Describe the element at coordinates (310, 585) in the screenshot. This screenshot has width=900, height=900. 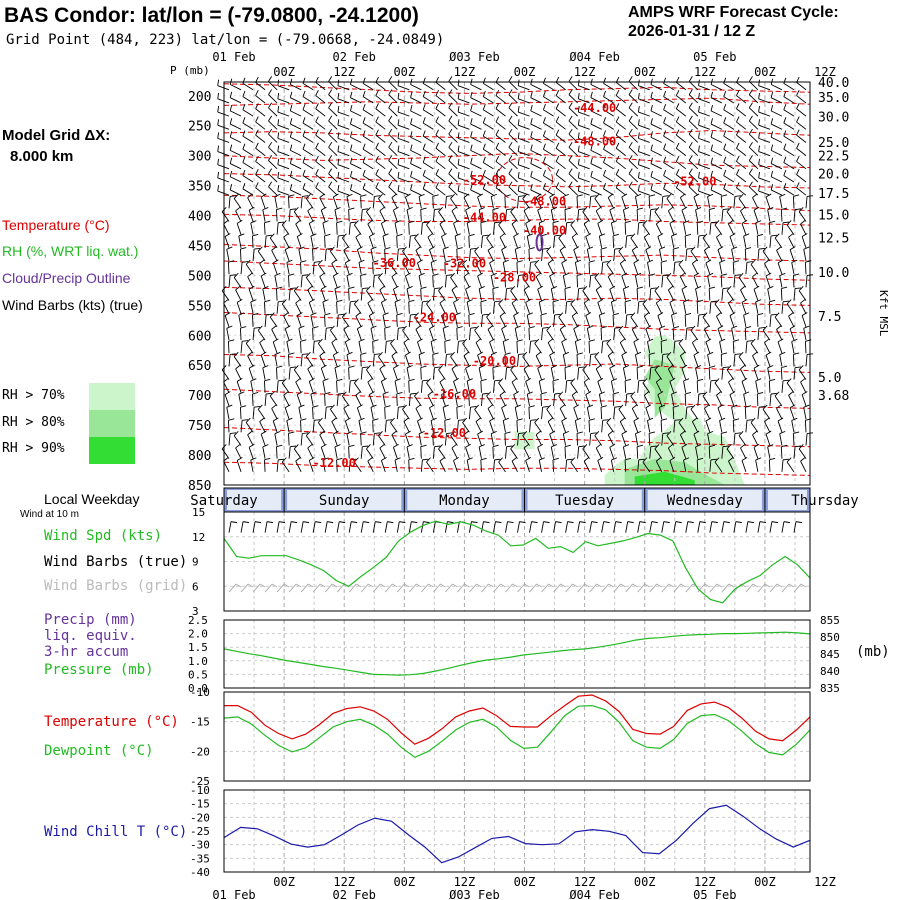
I see `wind-barb-grid-flag` at that location.